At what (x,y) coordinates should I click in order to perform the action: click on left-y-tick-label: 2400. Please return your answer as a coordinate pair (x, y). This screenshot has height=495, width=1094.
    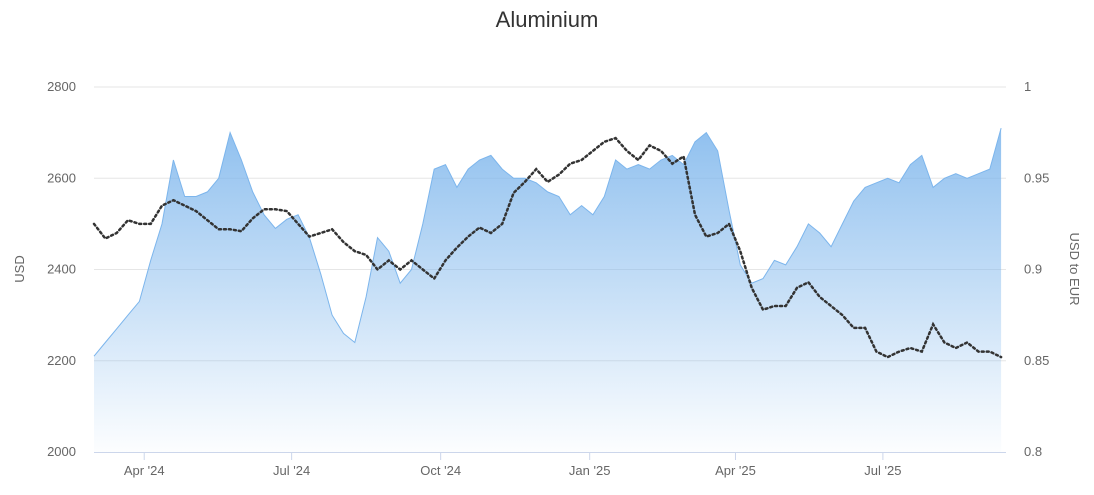
    Looking at the image, I should click on (61, 269).